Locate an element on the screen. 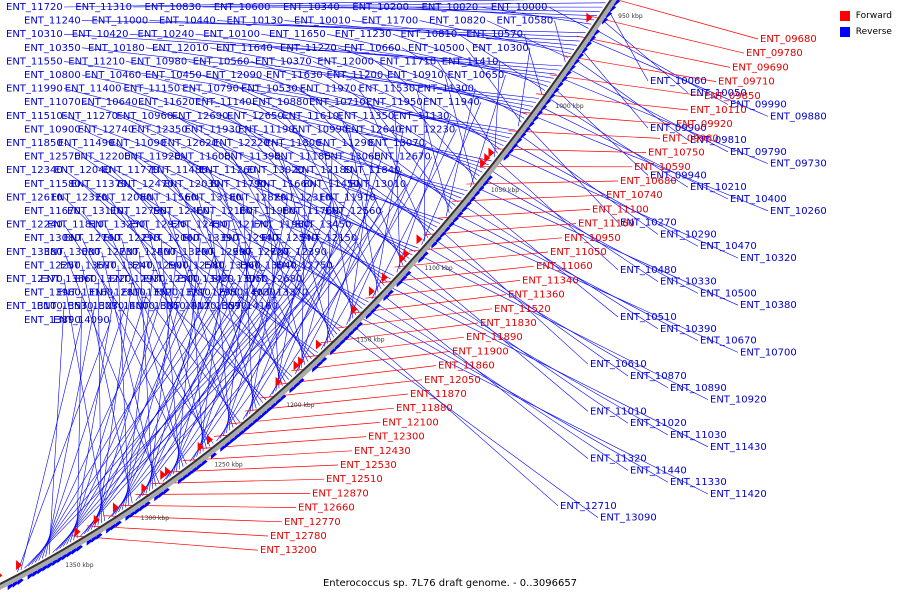 This screenshot has width=900, height=600. reverse-gene-label: ENT_10560 is located at coordinates (221, 61).